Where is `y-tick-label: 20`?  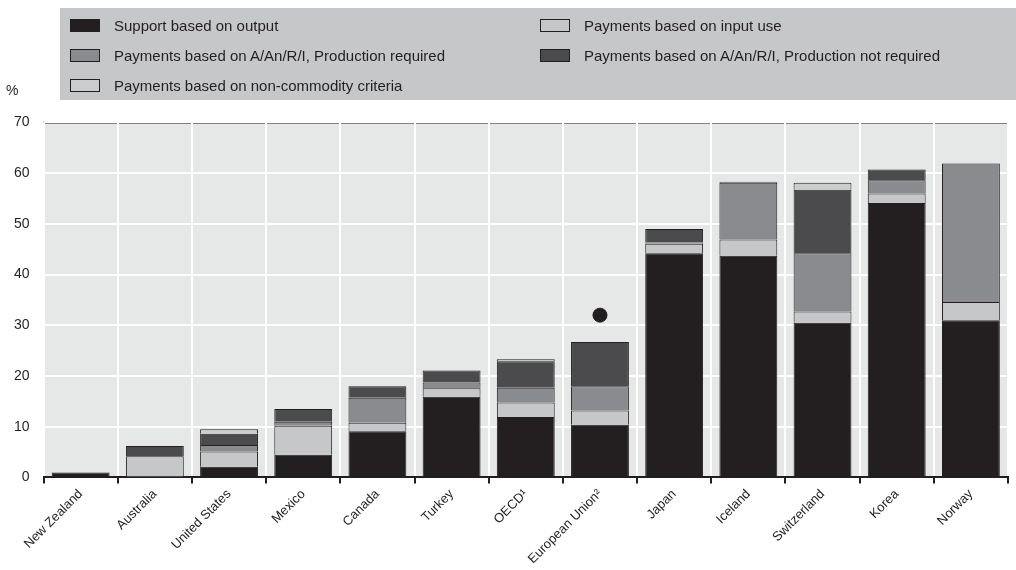 y-tick-label: 20 is located at coordinates (21, 374).